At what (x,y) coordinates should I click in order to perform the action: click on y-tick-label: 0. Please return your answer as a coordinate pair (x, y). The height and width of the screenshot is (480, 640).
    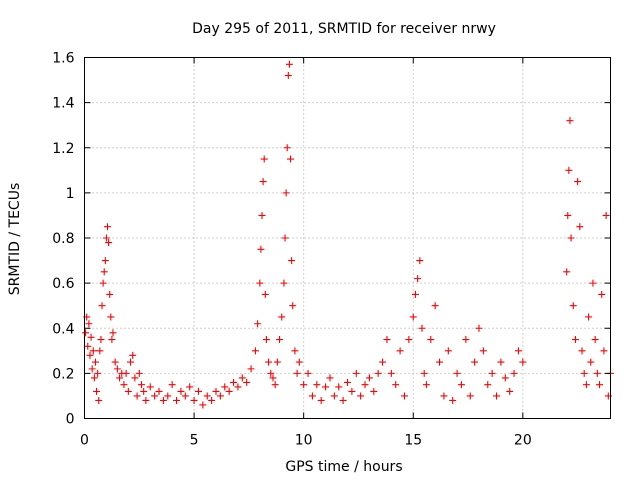
    Looking at the image, I should click on (70, 420).